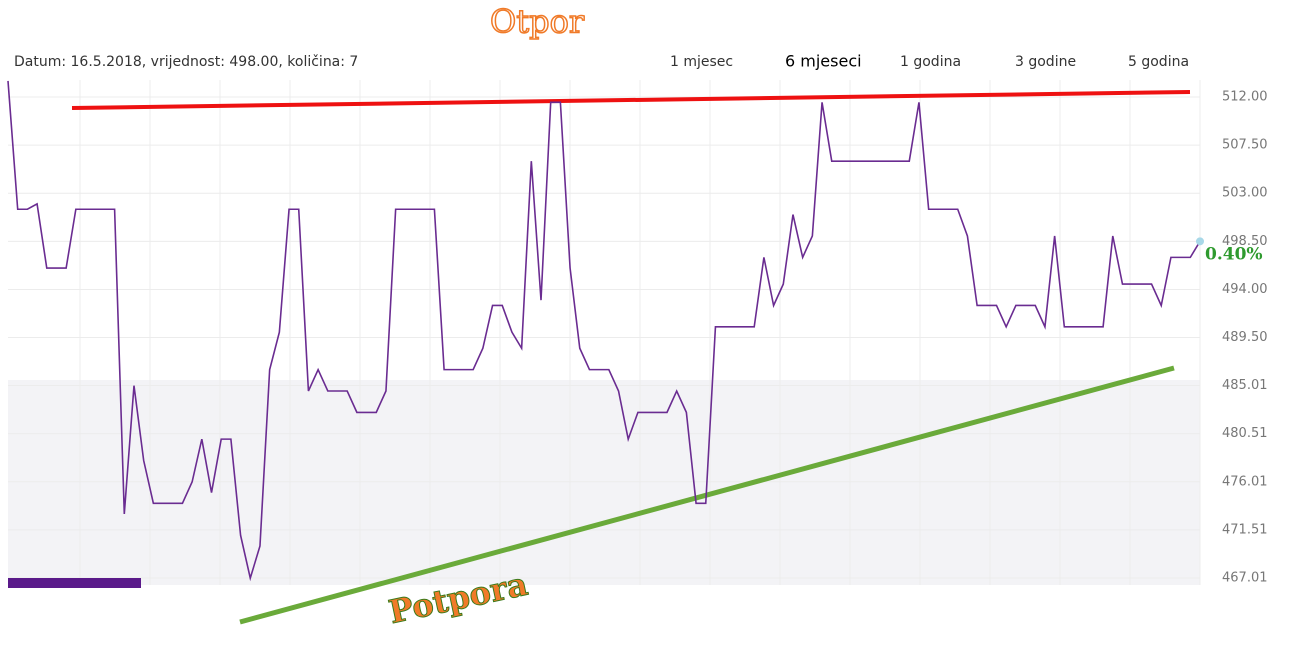 The height and width of the screenshot is (648, 1289). I want to click on y-tick-label: 507.50, so click(1245, 145).